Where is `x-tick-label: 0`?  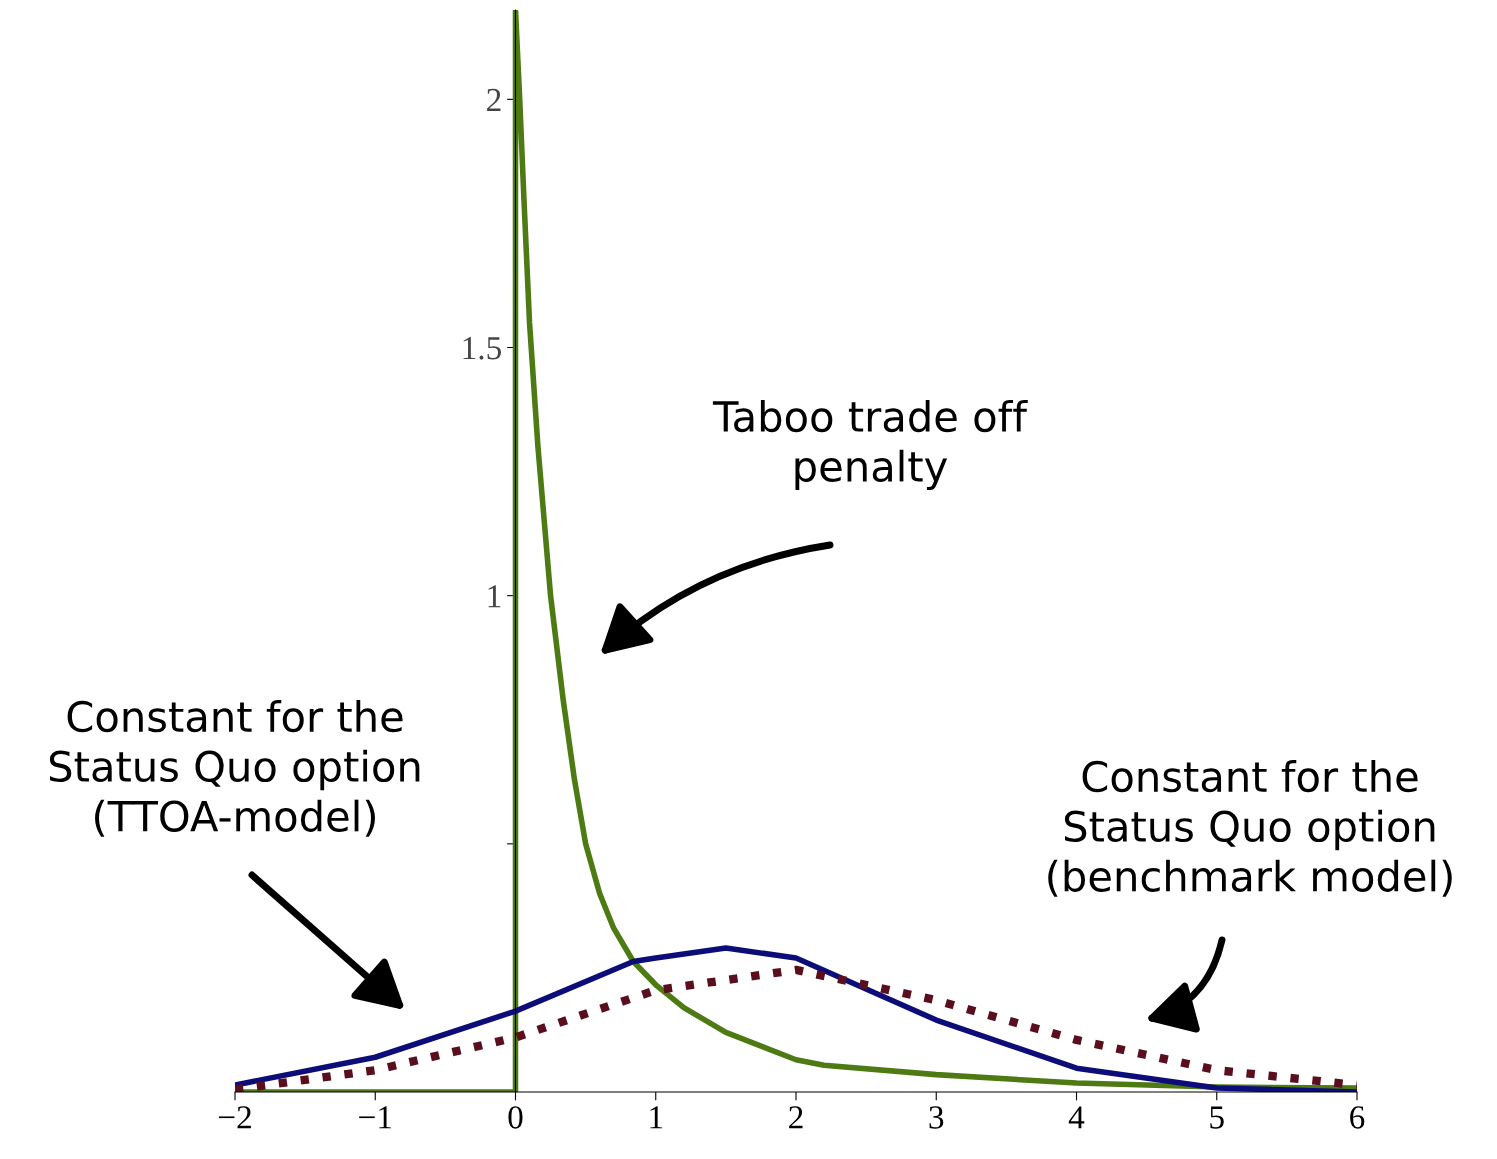
x-tick-label: 0 is located at coordinates (515, 1117).